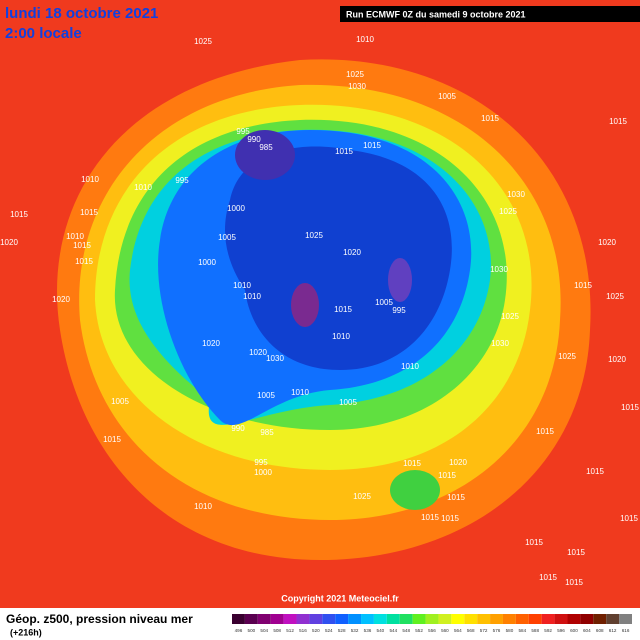 The height and width of the screenshot is (640, 640). Describe the element at coordinates (290, 630) in the screenshot. I see `colorbar-label: 512` at that location.